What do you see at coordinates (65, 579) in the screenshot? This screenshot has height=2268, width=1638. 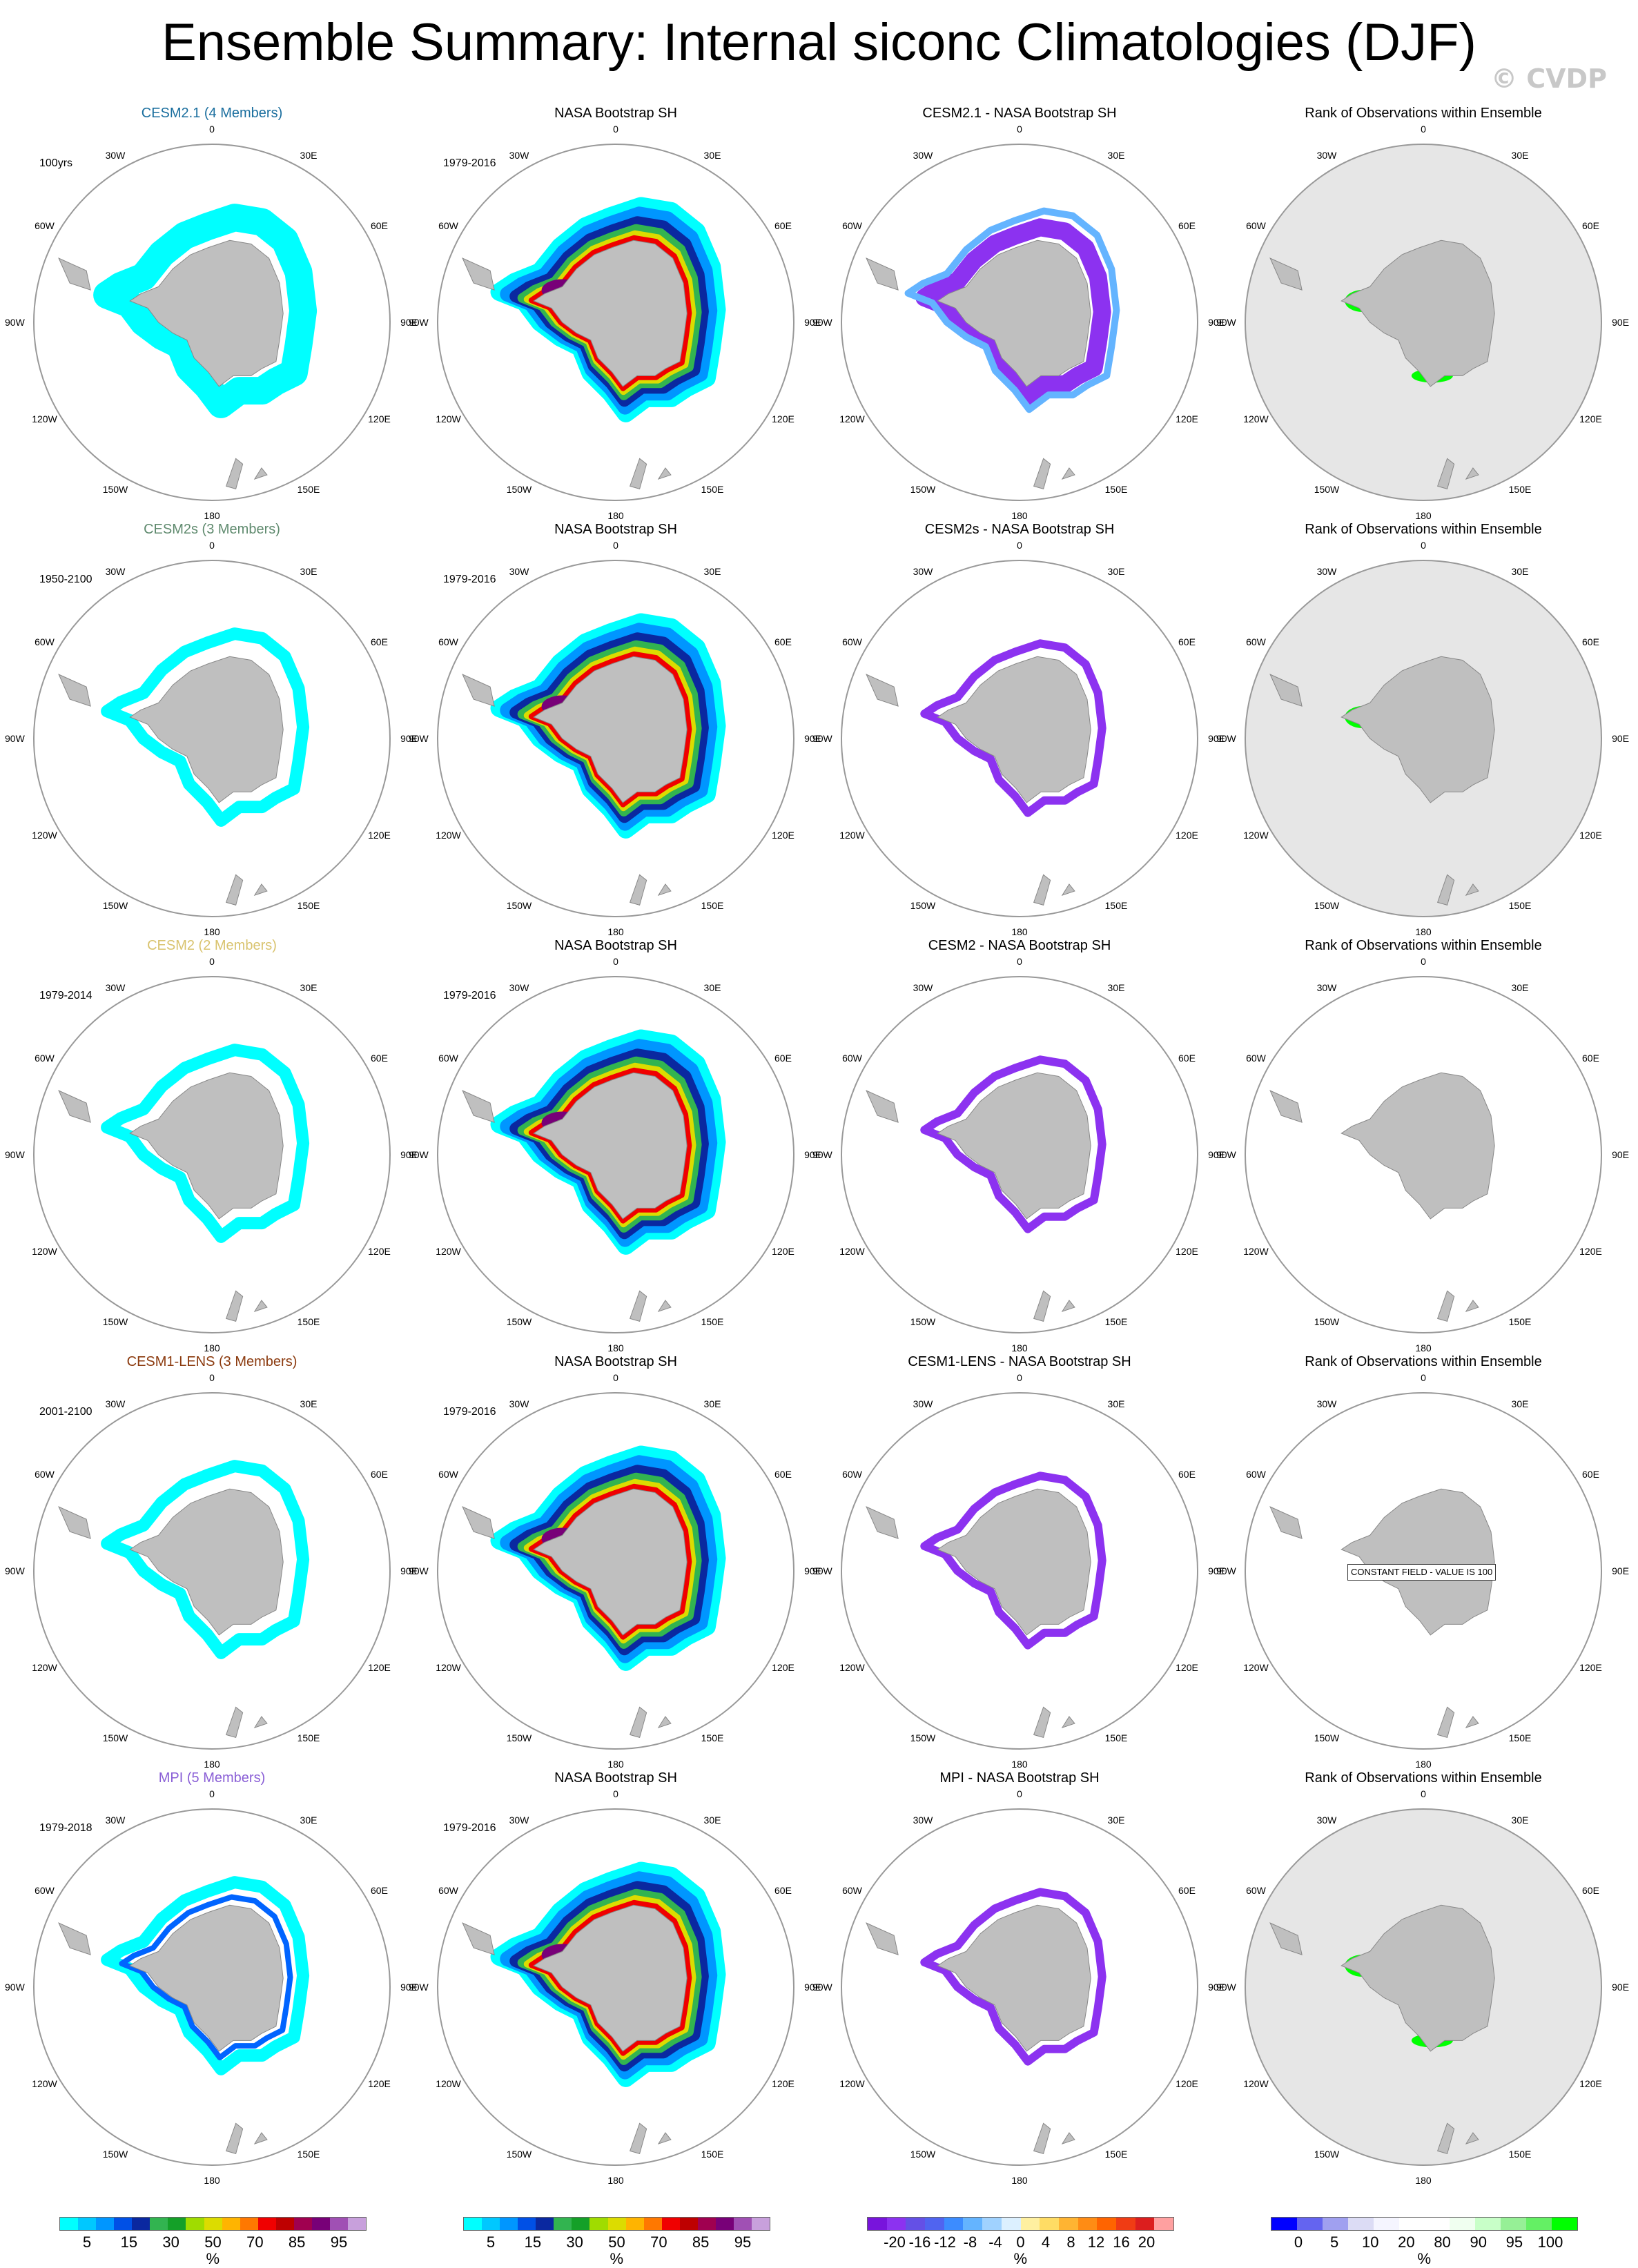 I see `period-label: 1950-2100` at bounding box center [65, 579].